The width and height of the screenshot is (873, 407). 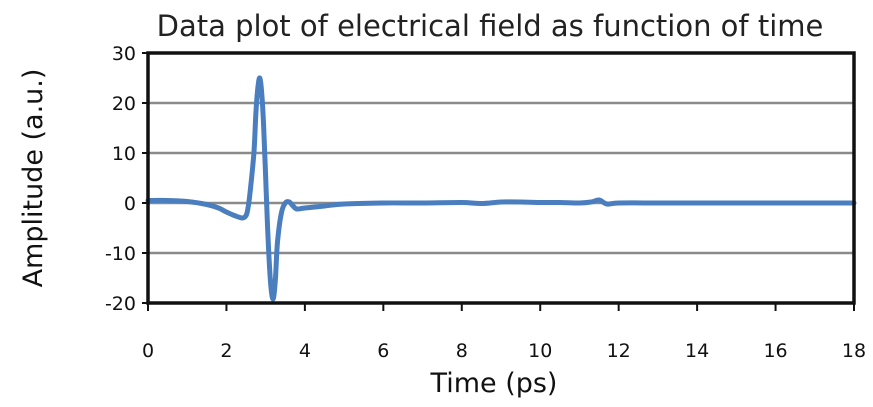 I want to click on x-tick-label: 2, so click(x=226, y=351).